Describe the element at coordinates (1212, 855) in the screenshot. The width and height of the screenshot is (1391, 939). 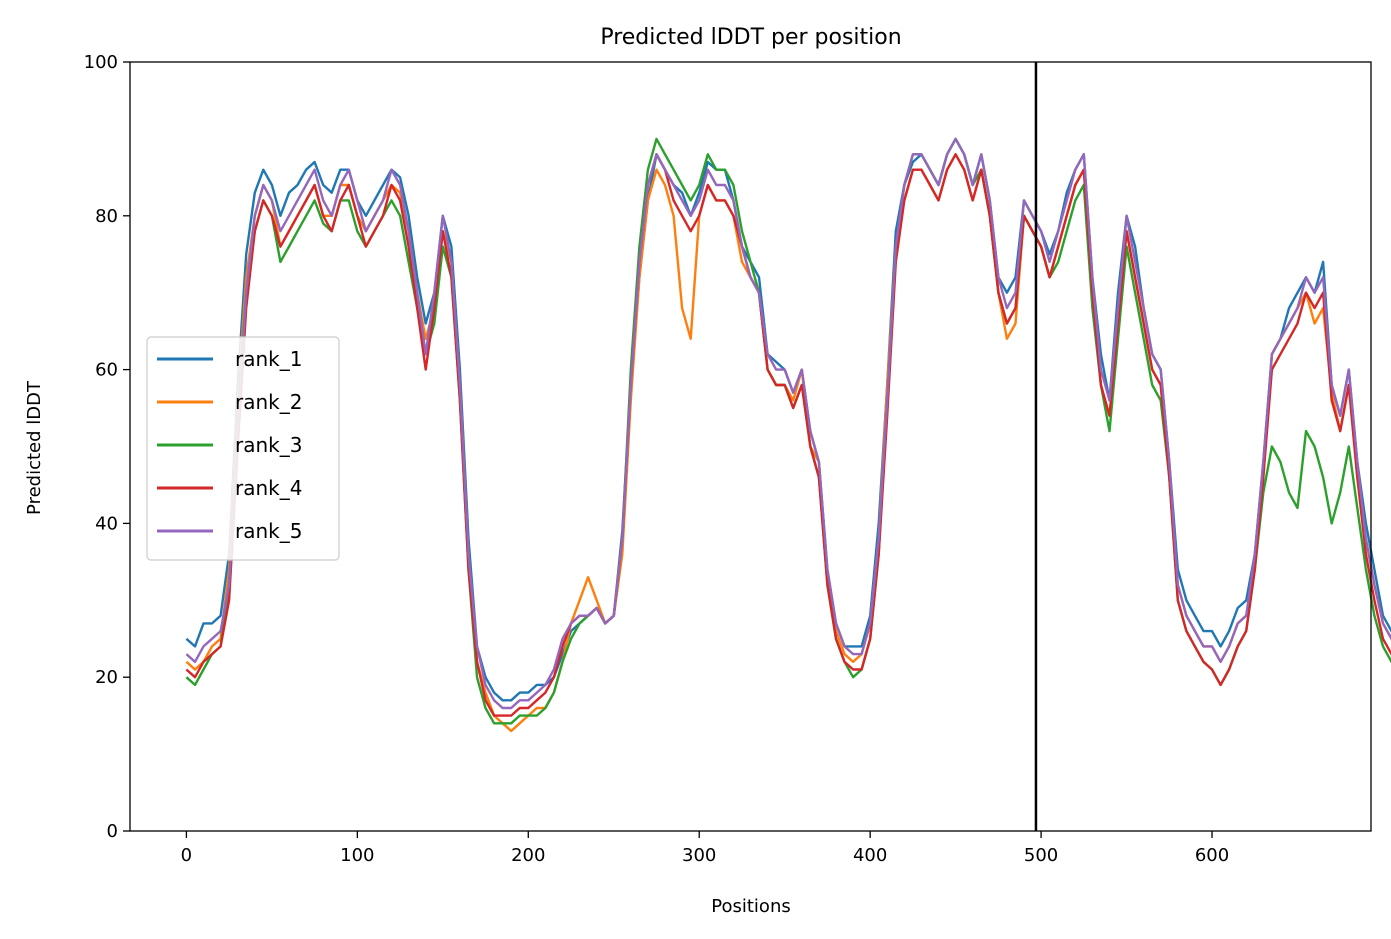
I see `x-tick-label: 600` at that location.